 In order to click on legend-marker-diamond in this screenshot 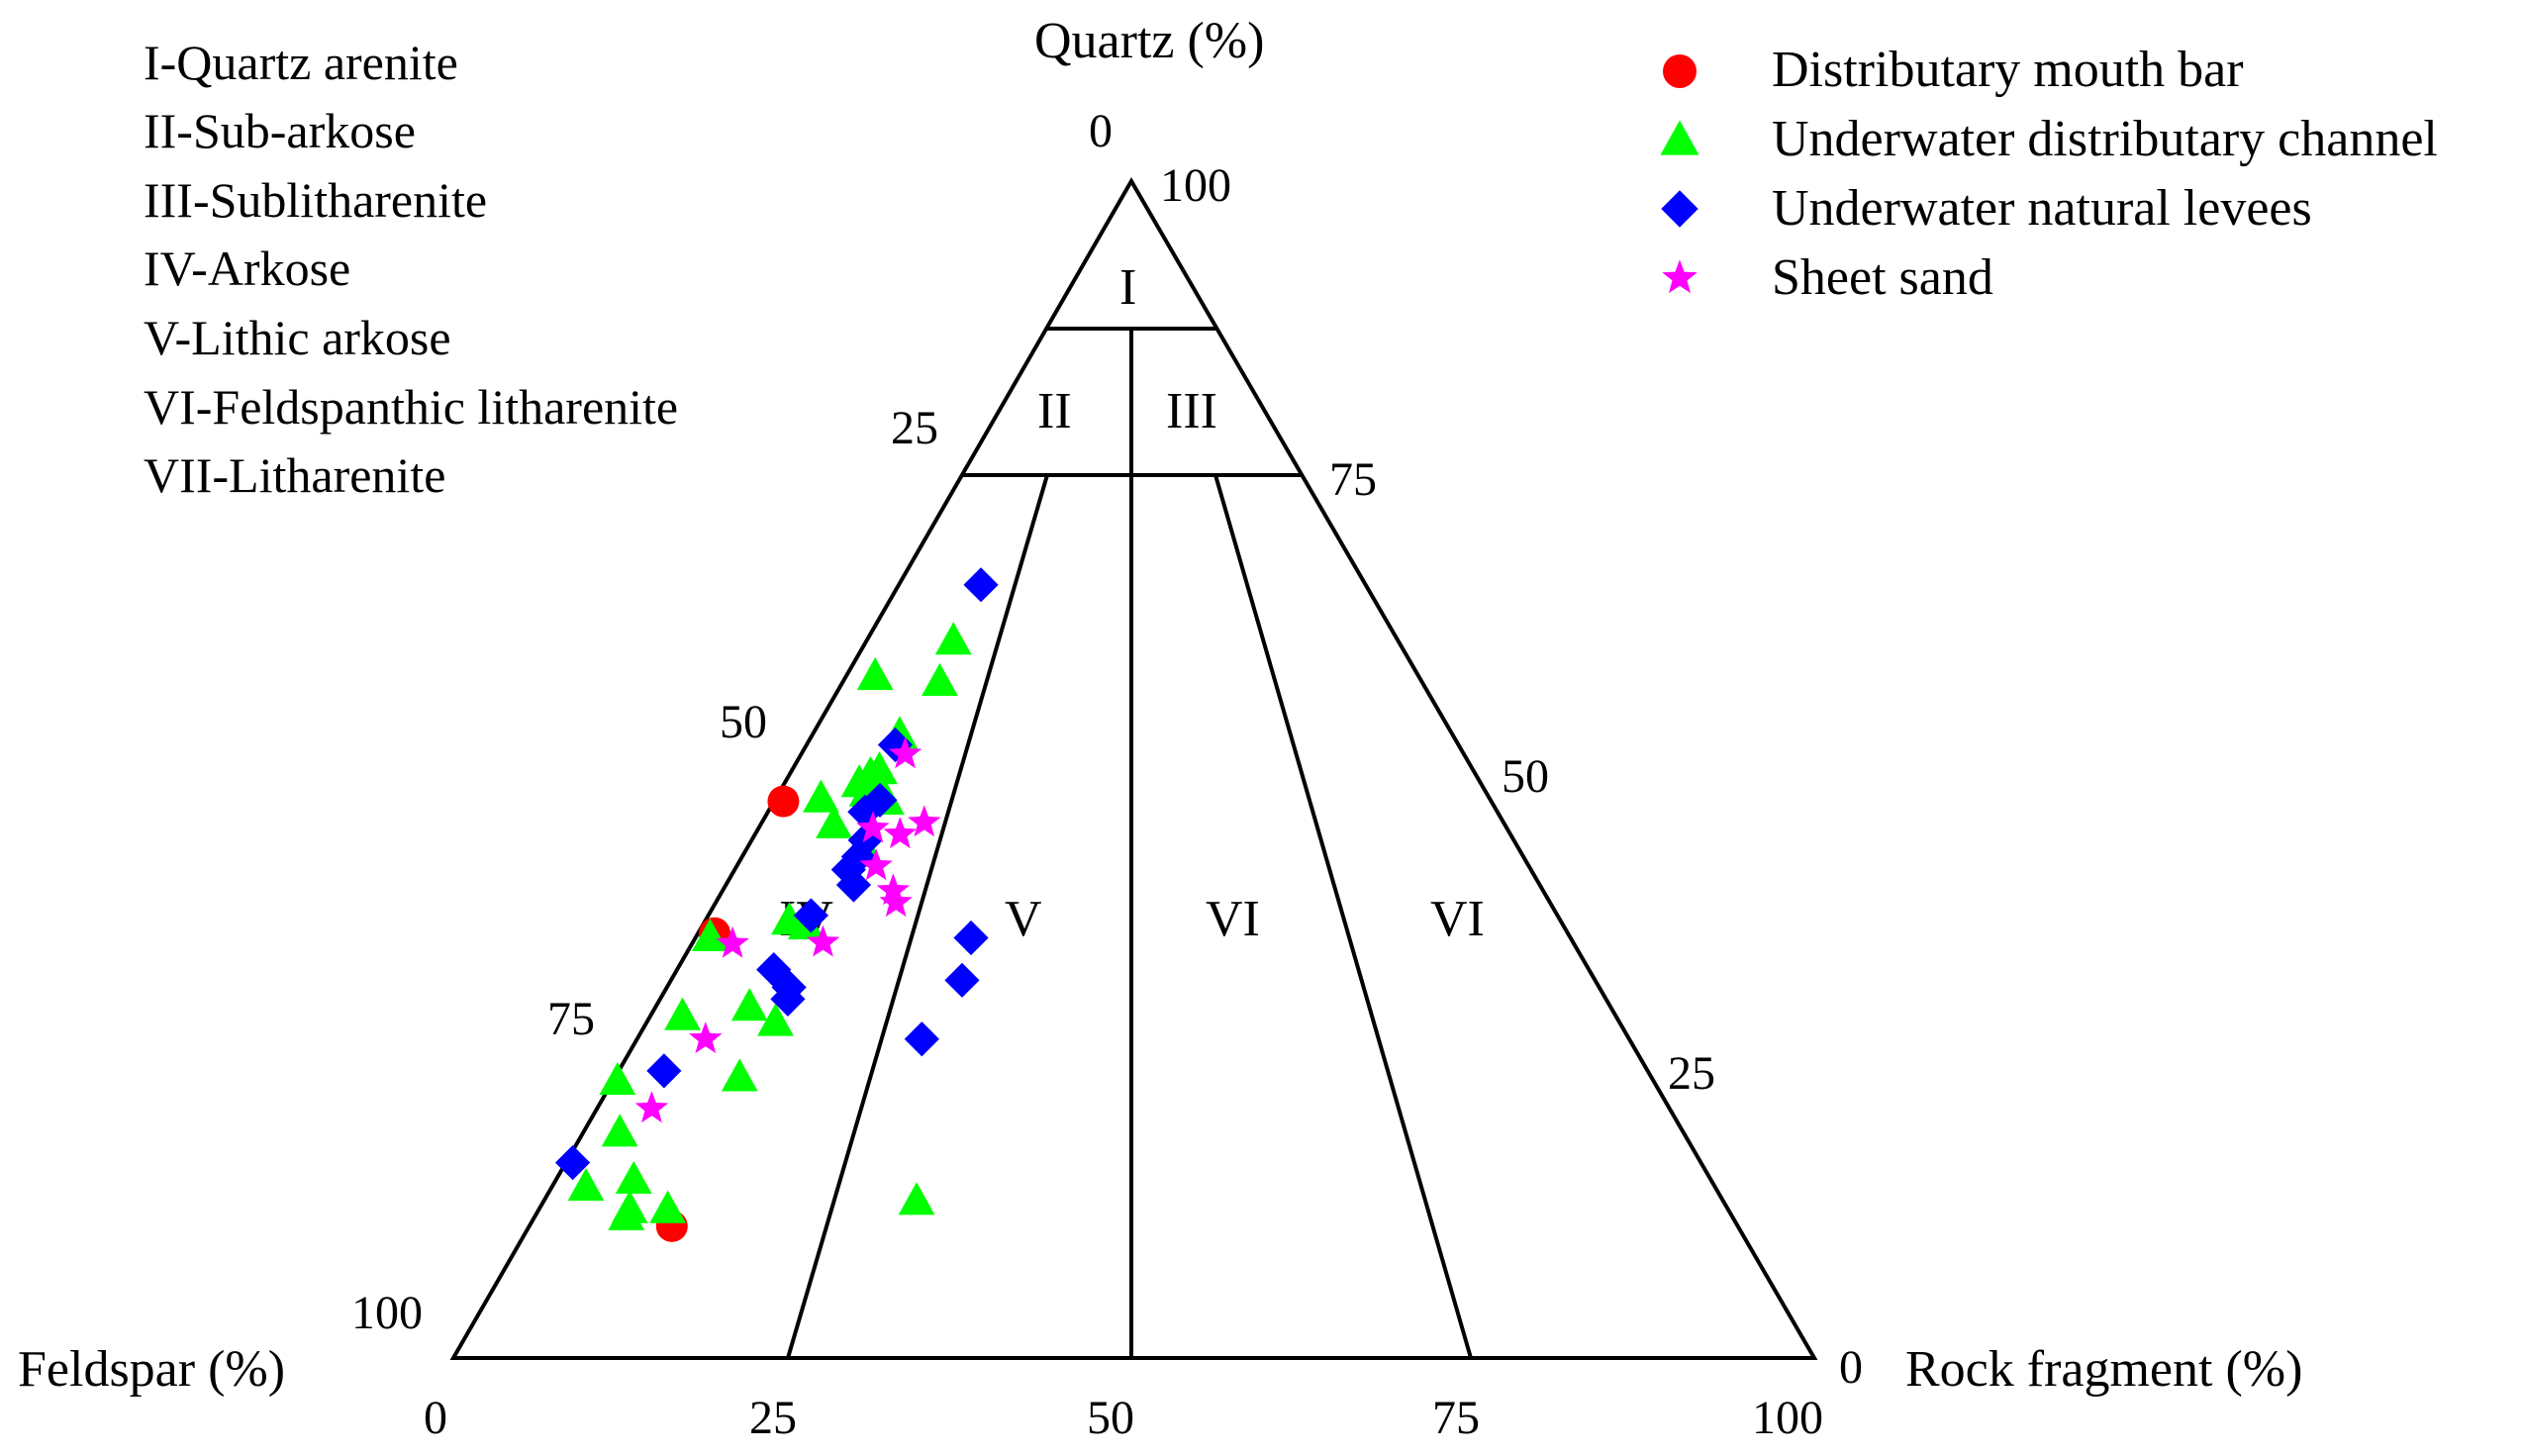, I will do `click(1680, 209)`.